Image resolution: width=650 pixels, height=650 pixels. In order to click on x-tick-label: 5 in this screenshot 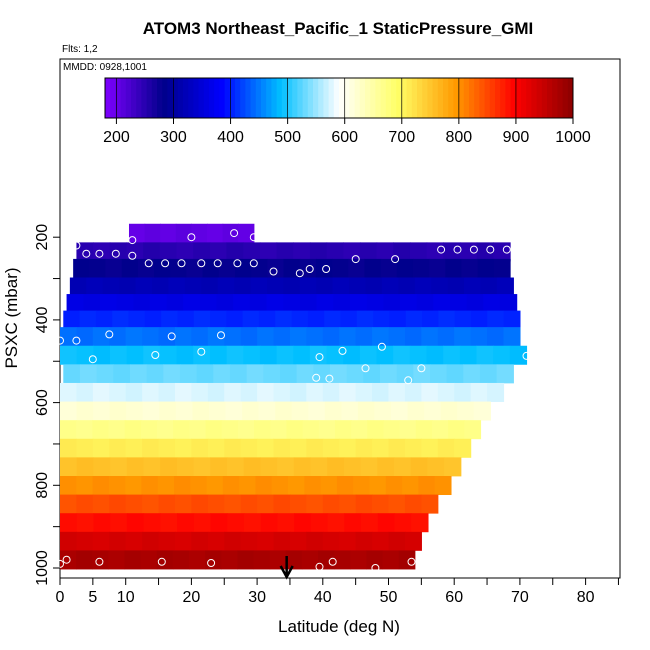, I will do `click(92, 597)`.